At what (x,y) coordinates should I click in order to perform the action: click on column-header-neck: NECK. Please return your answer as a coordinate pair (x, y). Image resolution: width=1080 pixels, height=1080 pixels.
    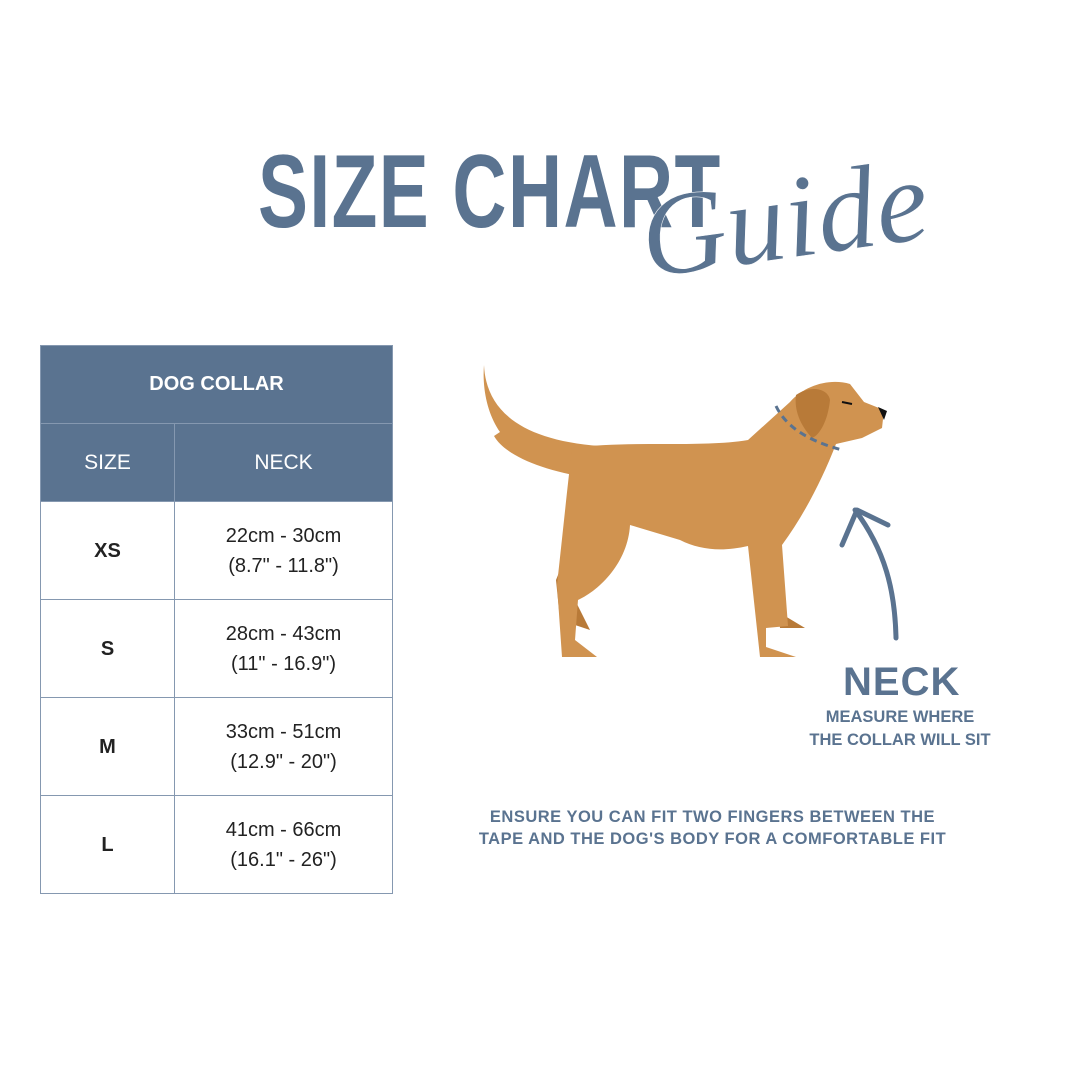
    Looking at the image, I should click on (283, 462).